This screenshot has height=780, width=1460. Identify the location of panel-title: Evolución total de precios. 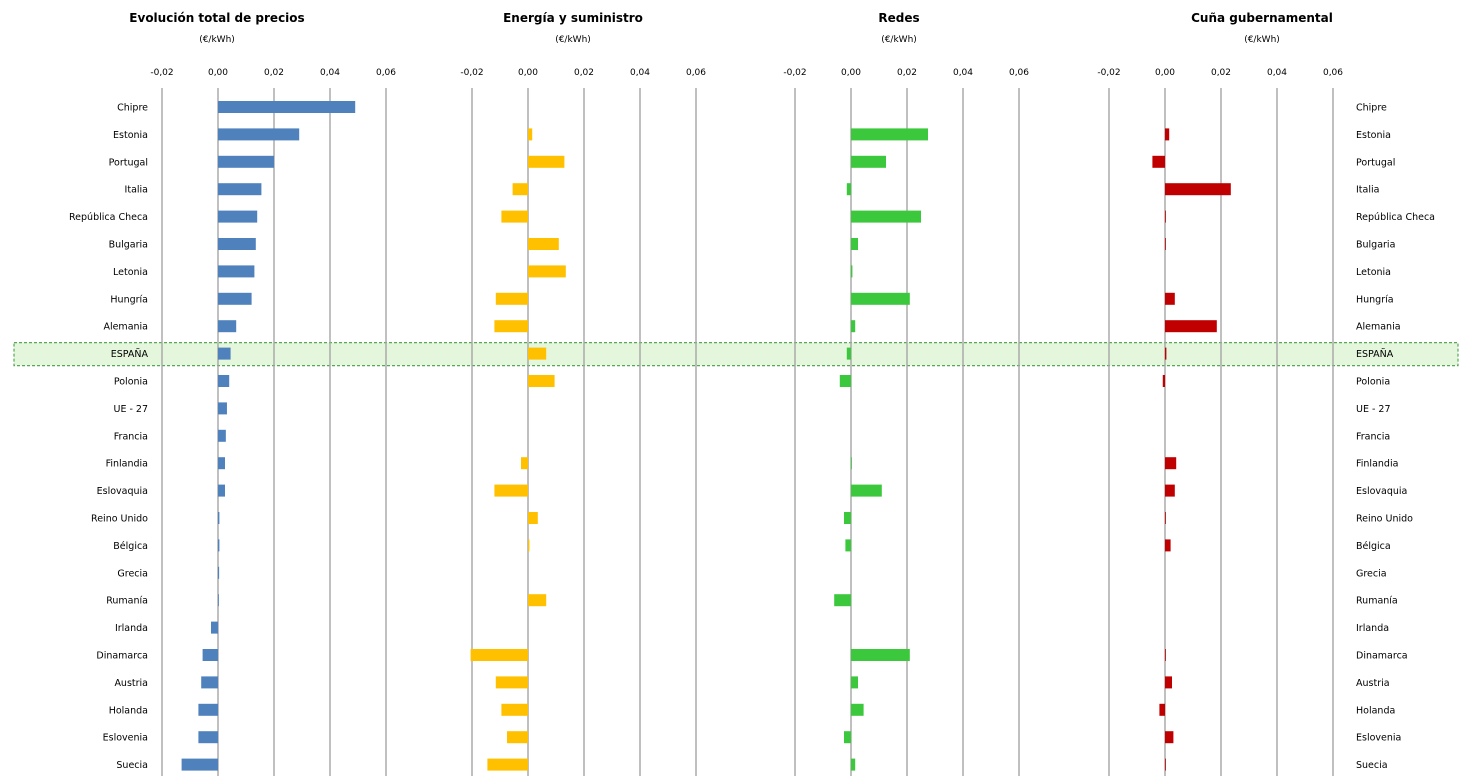
(216, 18).